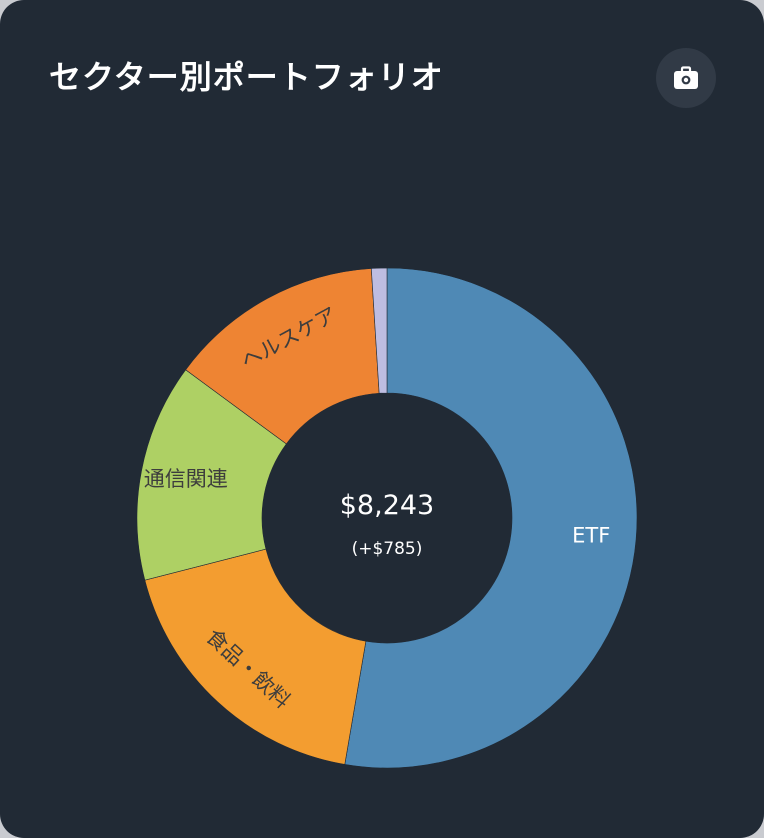 The image size is (764, 838). I want to click on briefcase-icon, so click(686, 77).